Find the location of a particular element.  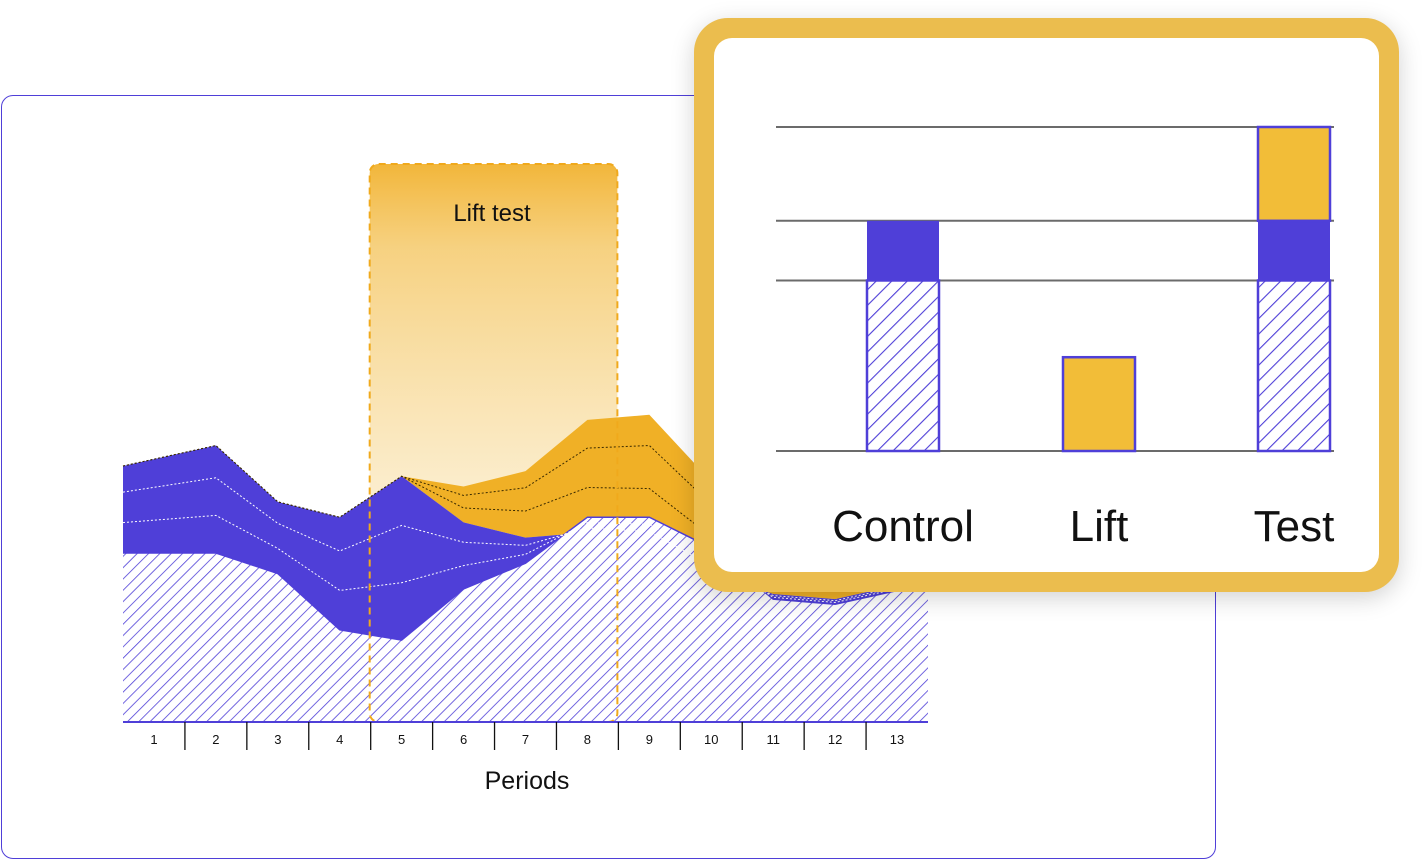

bar-control-solid-blue is located at coordinates (903, 250).